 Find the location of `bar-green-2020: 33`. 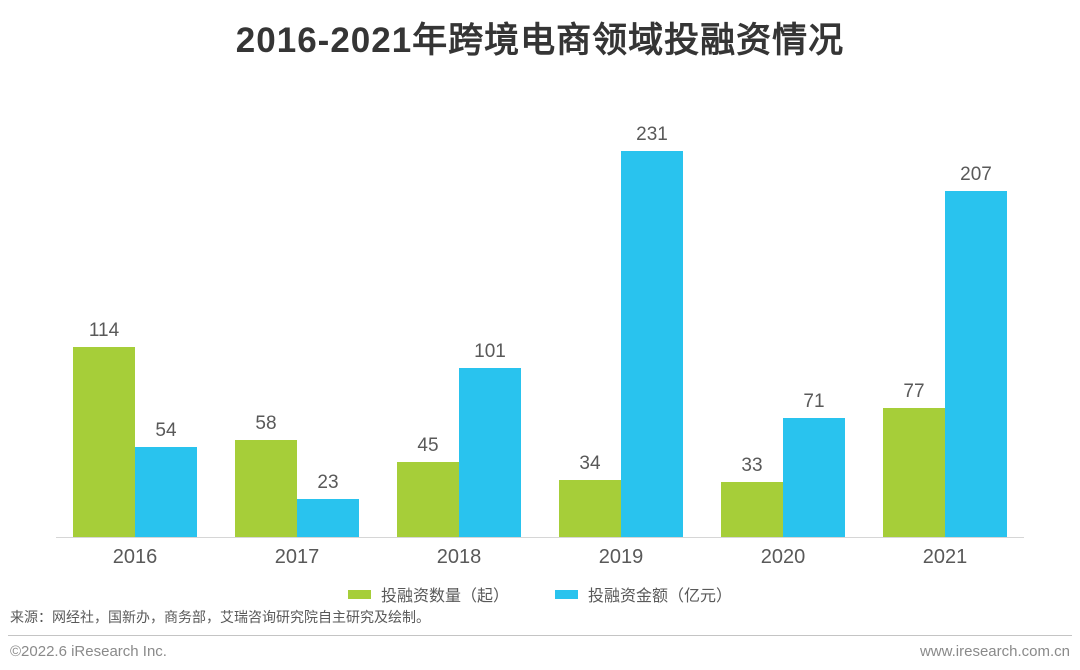

bar-green-2020: 33 is located at coordinates (752, 496).